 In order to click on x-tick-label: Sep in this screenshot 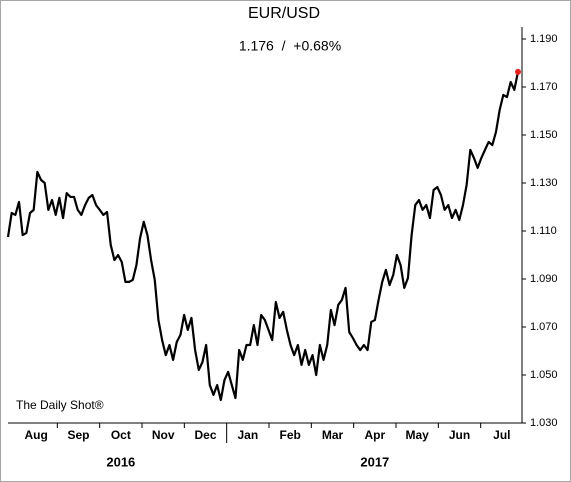, I will do `click(78, 435)`.